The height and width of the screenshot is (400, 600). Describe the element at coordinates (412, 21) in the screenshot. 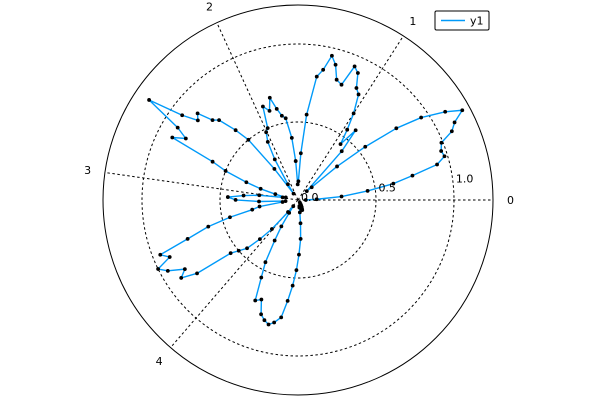

I see `angle-tick-label: 1` at that location.